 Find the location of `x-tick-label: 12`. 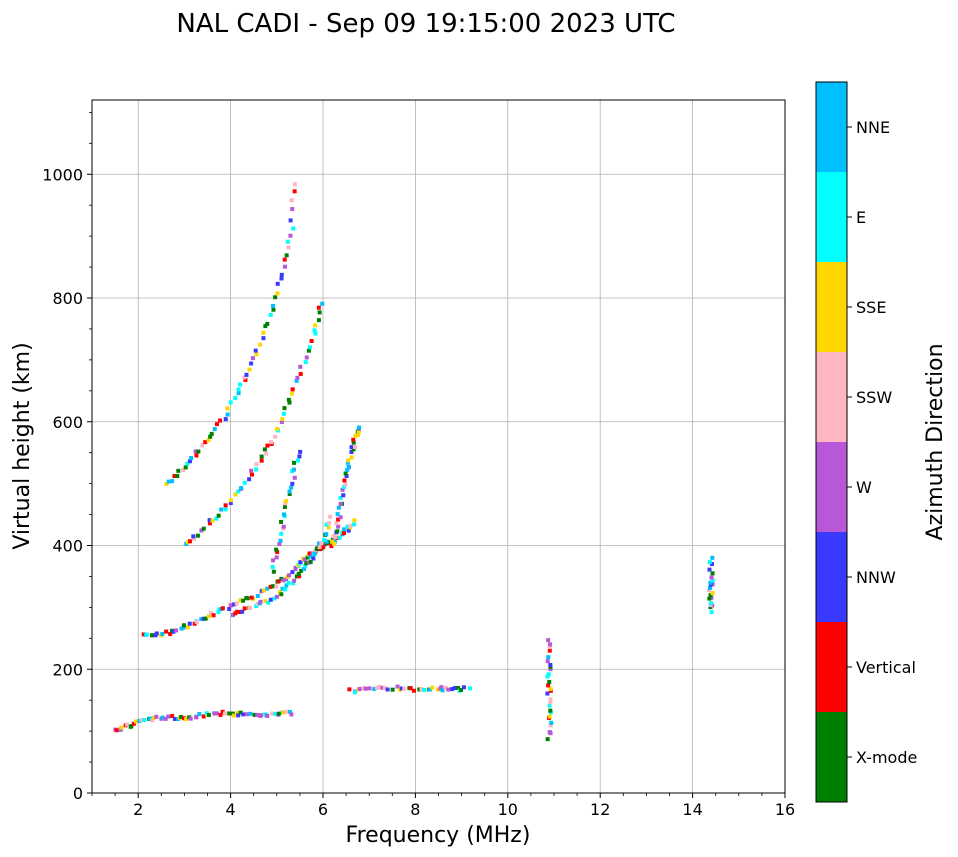

x-tick-label: 12 is located at coordinates (600, 809).